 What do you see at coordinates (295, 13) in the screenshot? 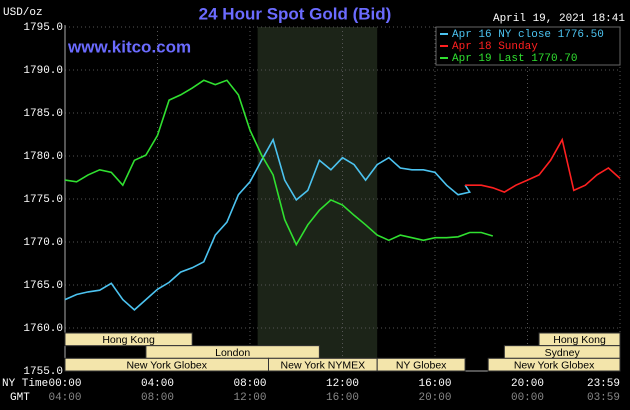
I see `chart-title: 24 Hour Spot Gold (Bid)` at bounding box center [295, 13].